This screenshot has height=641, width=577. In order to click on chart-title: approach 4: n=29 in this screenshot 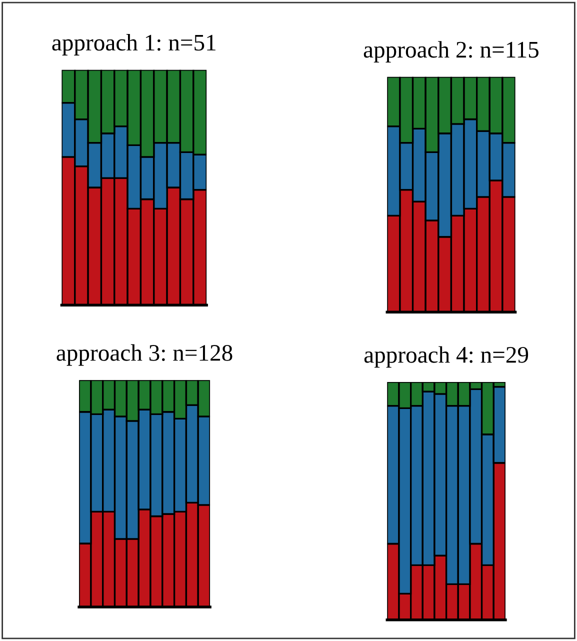, I will do `click(446, 357)`.